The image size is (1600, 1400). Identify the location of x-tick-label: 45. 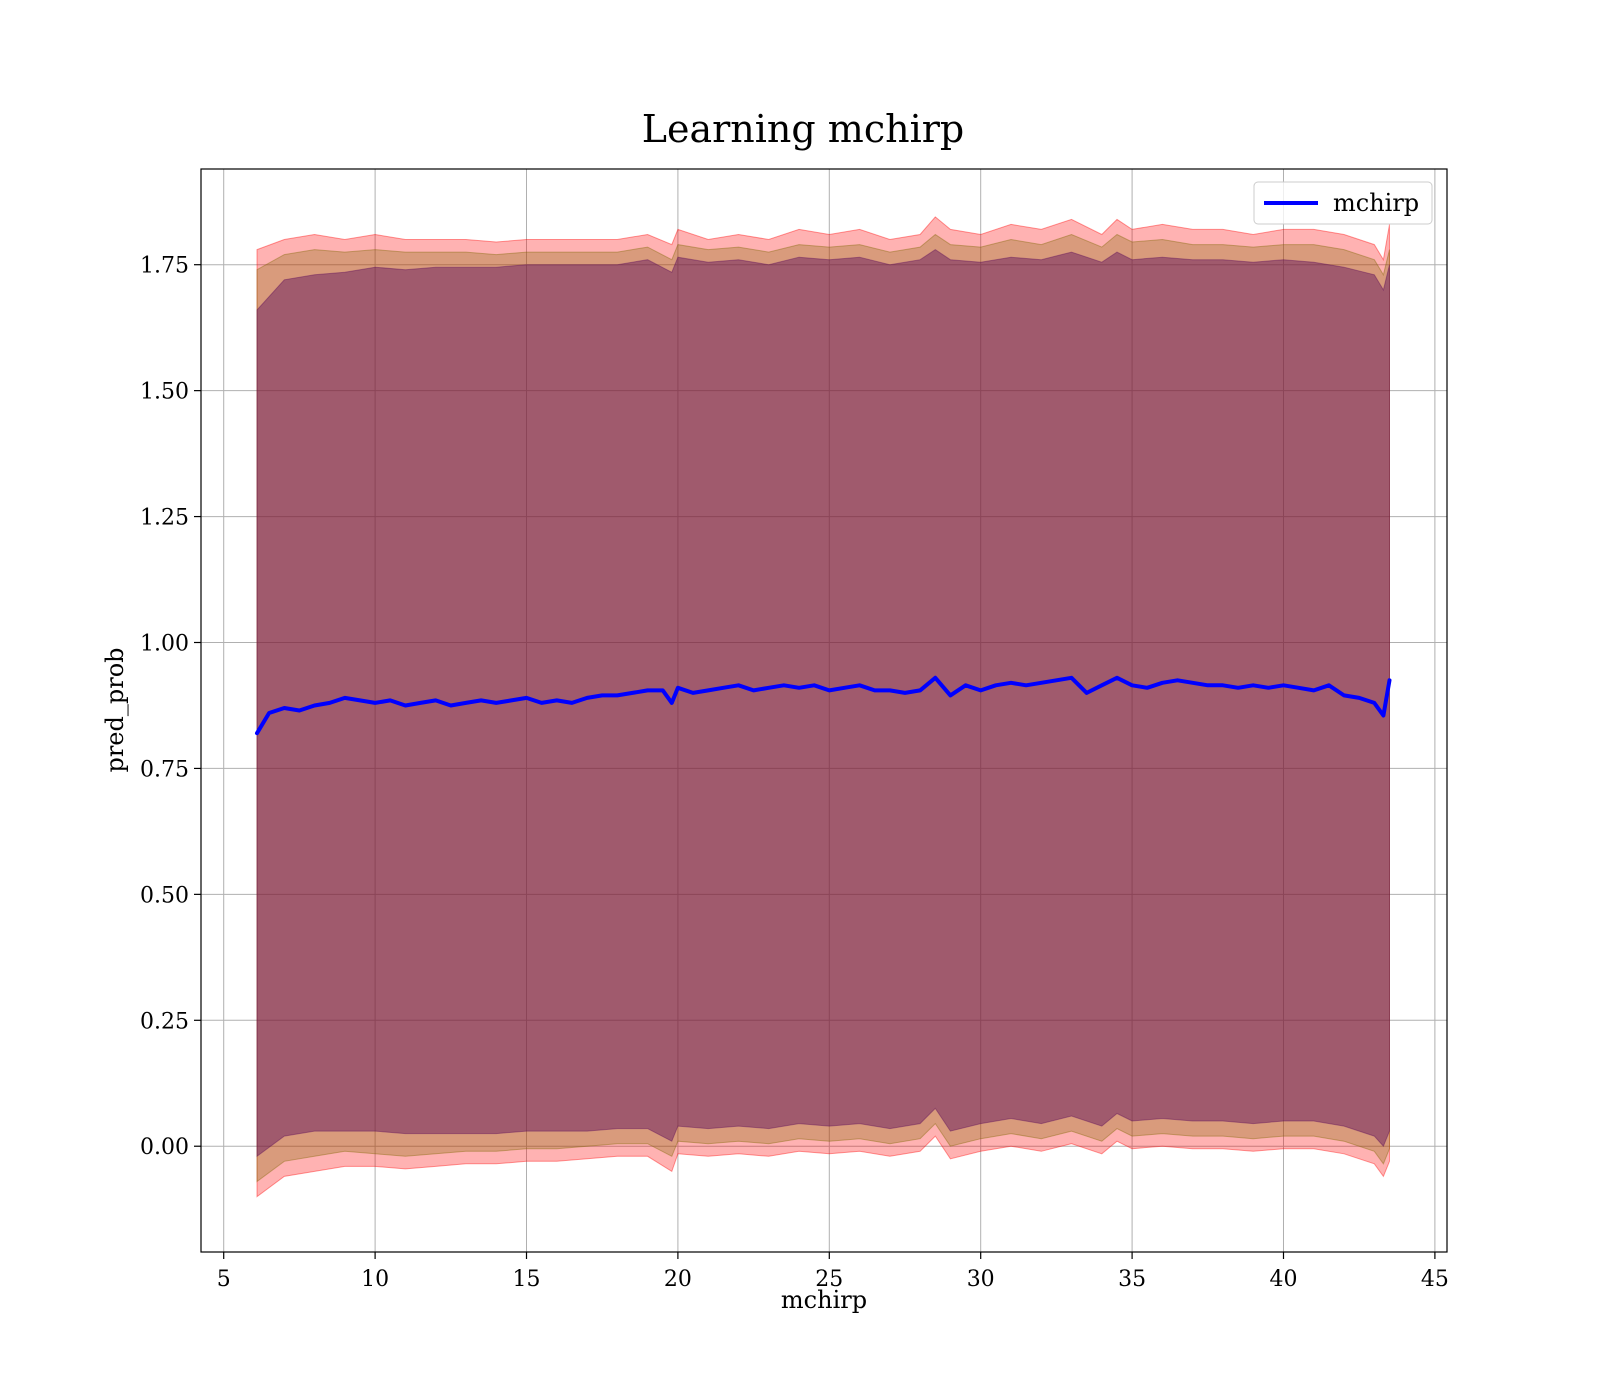
(1435, 1279).